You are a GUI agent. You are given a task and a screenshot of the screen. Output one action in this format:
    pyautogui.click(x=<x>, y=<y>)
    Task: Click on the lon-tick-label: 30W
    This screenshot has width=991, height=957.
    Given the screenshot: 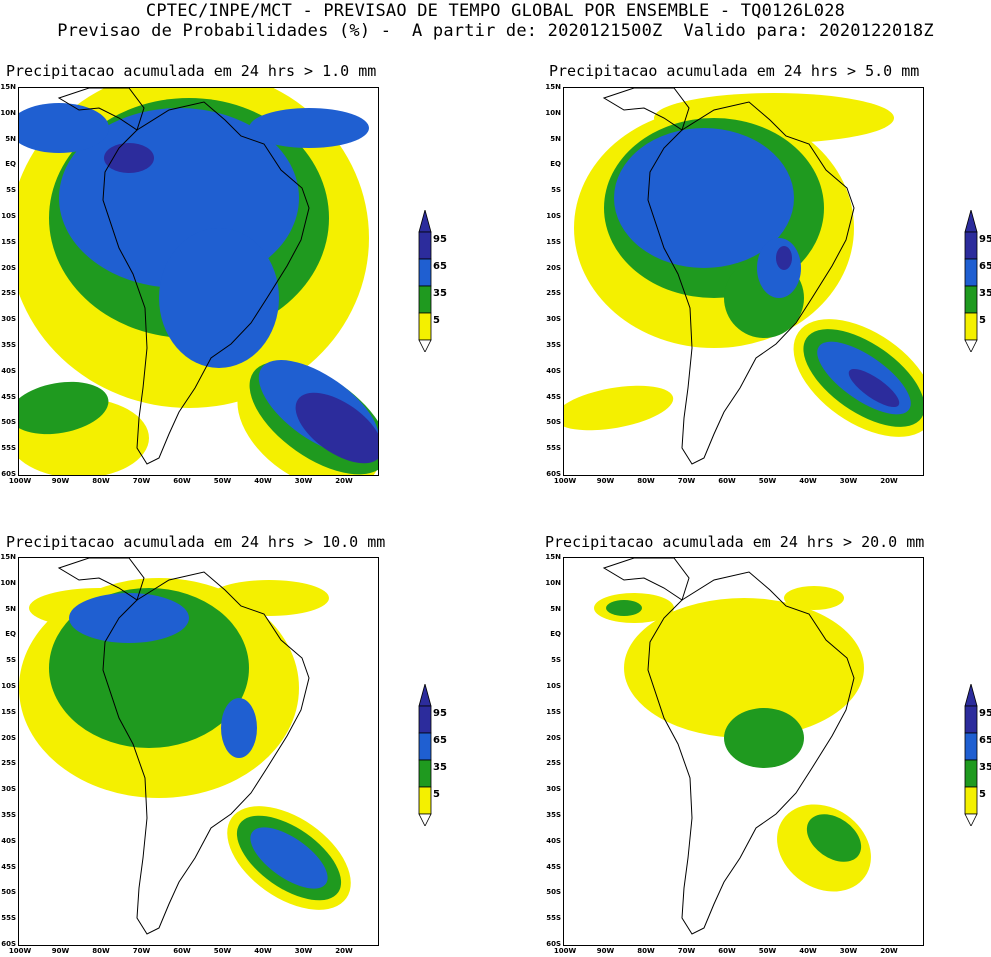 What is the action you would take?
    pyautogui.click(x=303, y=481)
    